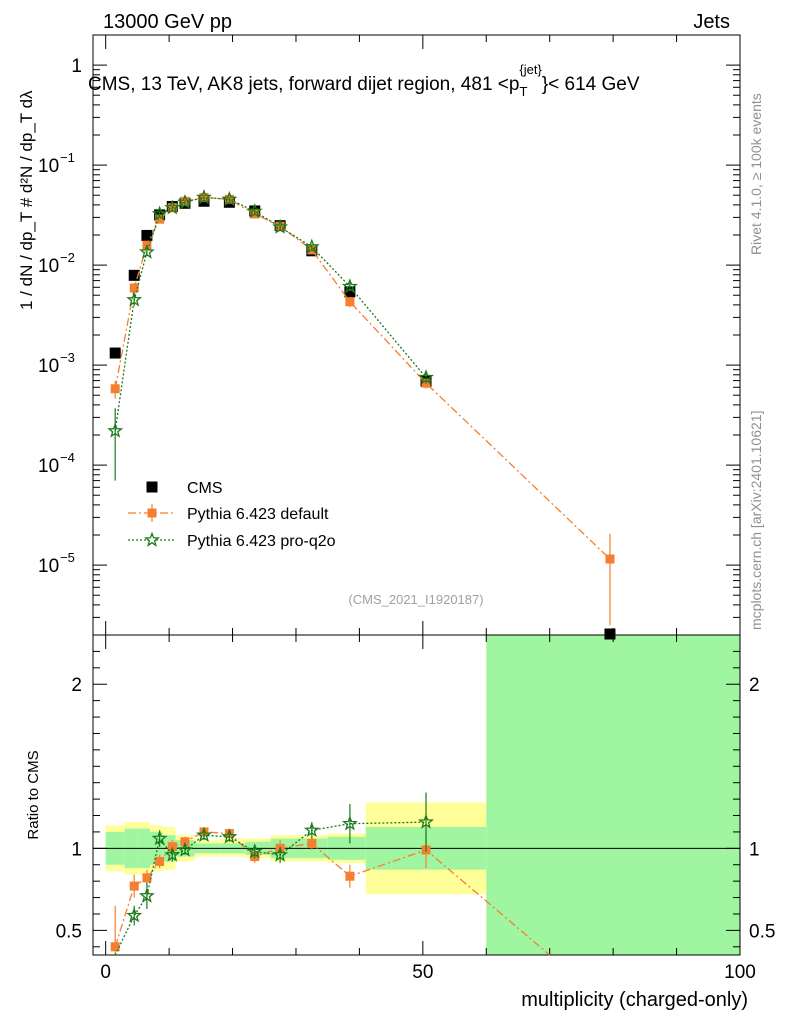 The height and width of the screenshot is (1024, 786). What do you see at coordinates (762, 931) in the screenshot?
I see `y-tick-label-ratio-right: 0.5` at bounding box center [762, 931].